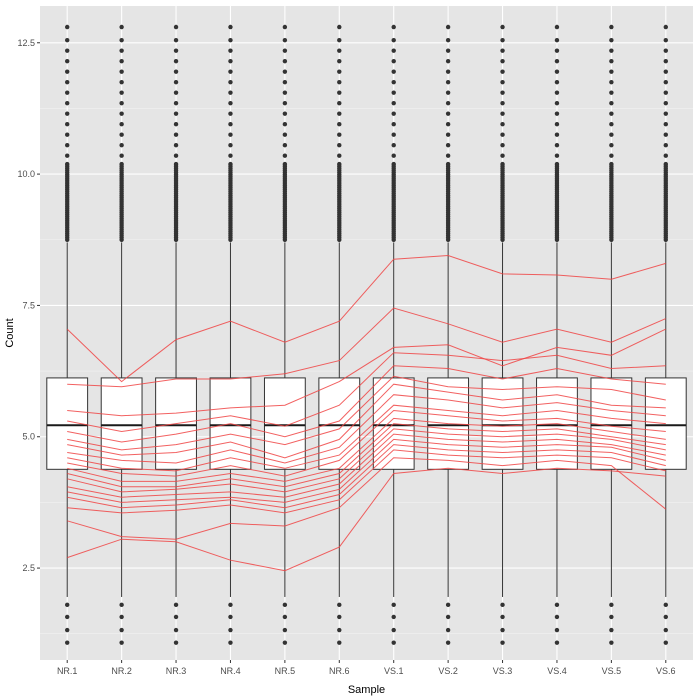 The width and height of the screenshot is (700, 700). I want to click on boxplot-NR.2, so click(121, 334).